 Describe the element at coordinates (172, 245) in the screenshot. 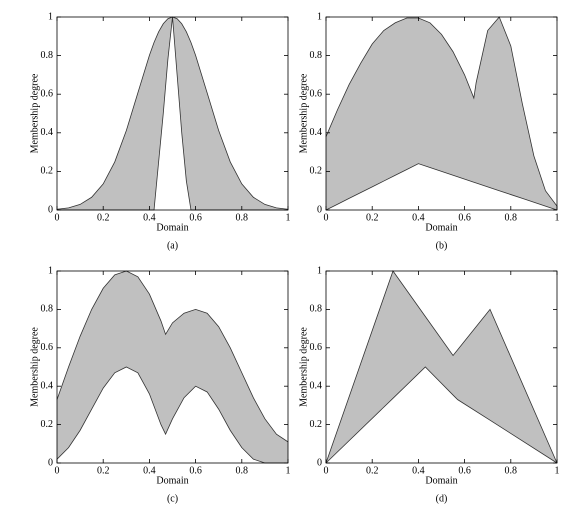

I see `caption: (a)` at that location.